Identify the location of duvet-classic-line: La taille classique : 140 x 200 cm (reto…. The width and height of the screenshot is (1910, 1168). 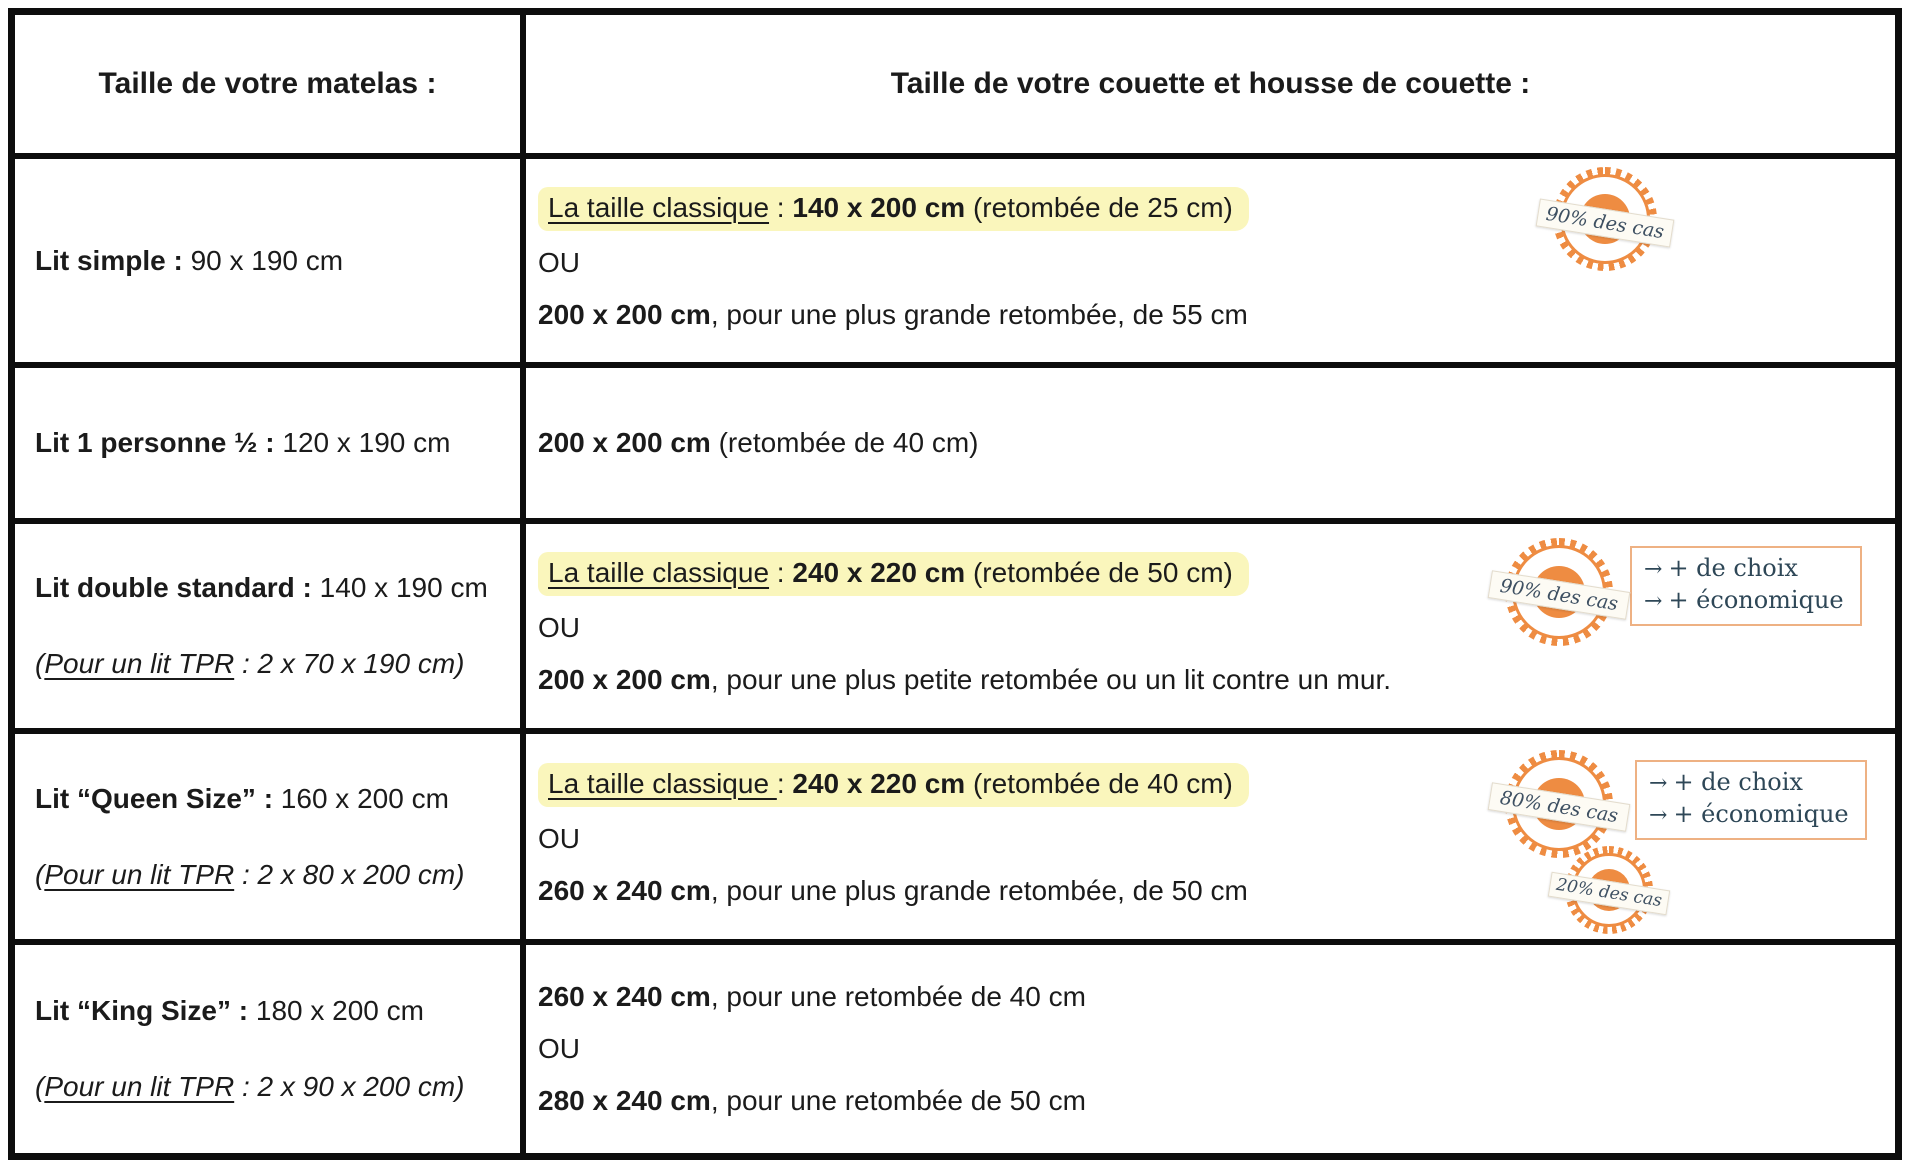
(1210, 208).